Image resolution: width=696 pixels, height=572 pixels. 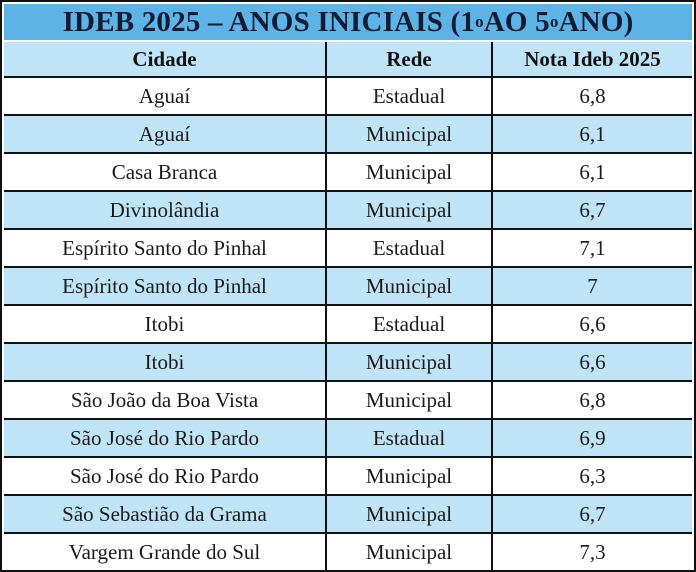 I want to click on table-row: São Sebastião da Grama Municipal 6,7, so click(x=348, y=514).